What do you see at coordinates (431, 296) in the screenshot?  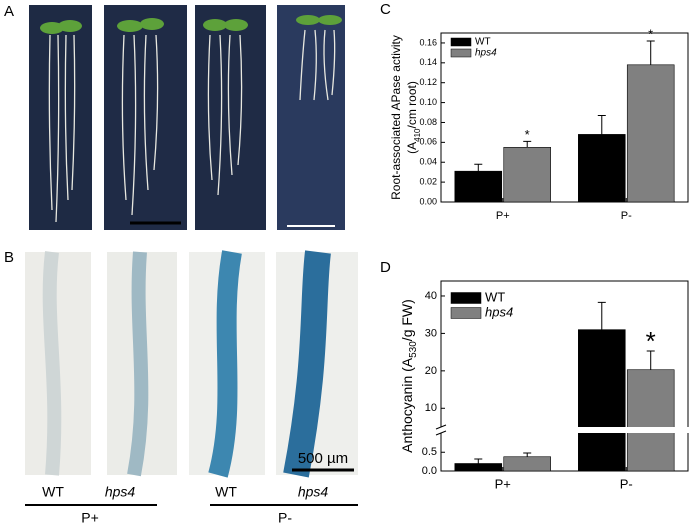 I see `y-tick-label: 40` at bounding box center [431, 296].